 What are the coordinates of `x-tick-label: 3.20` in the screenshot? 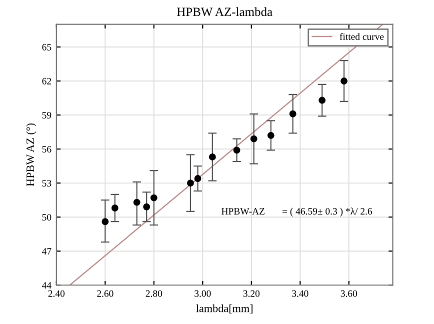 It's located at (251, 293).